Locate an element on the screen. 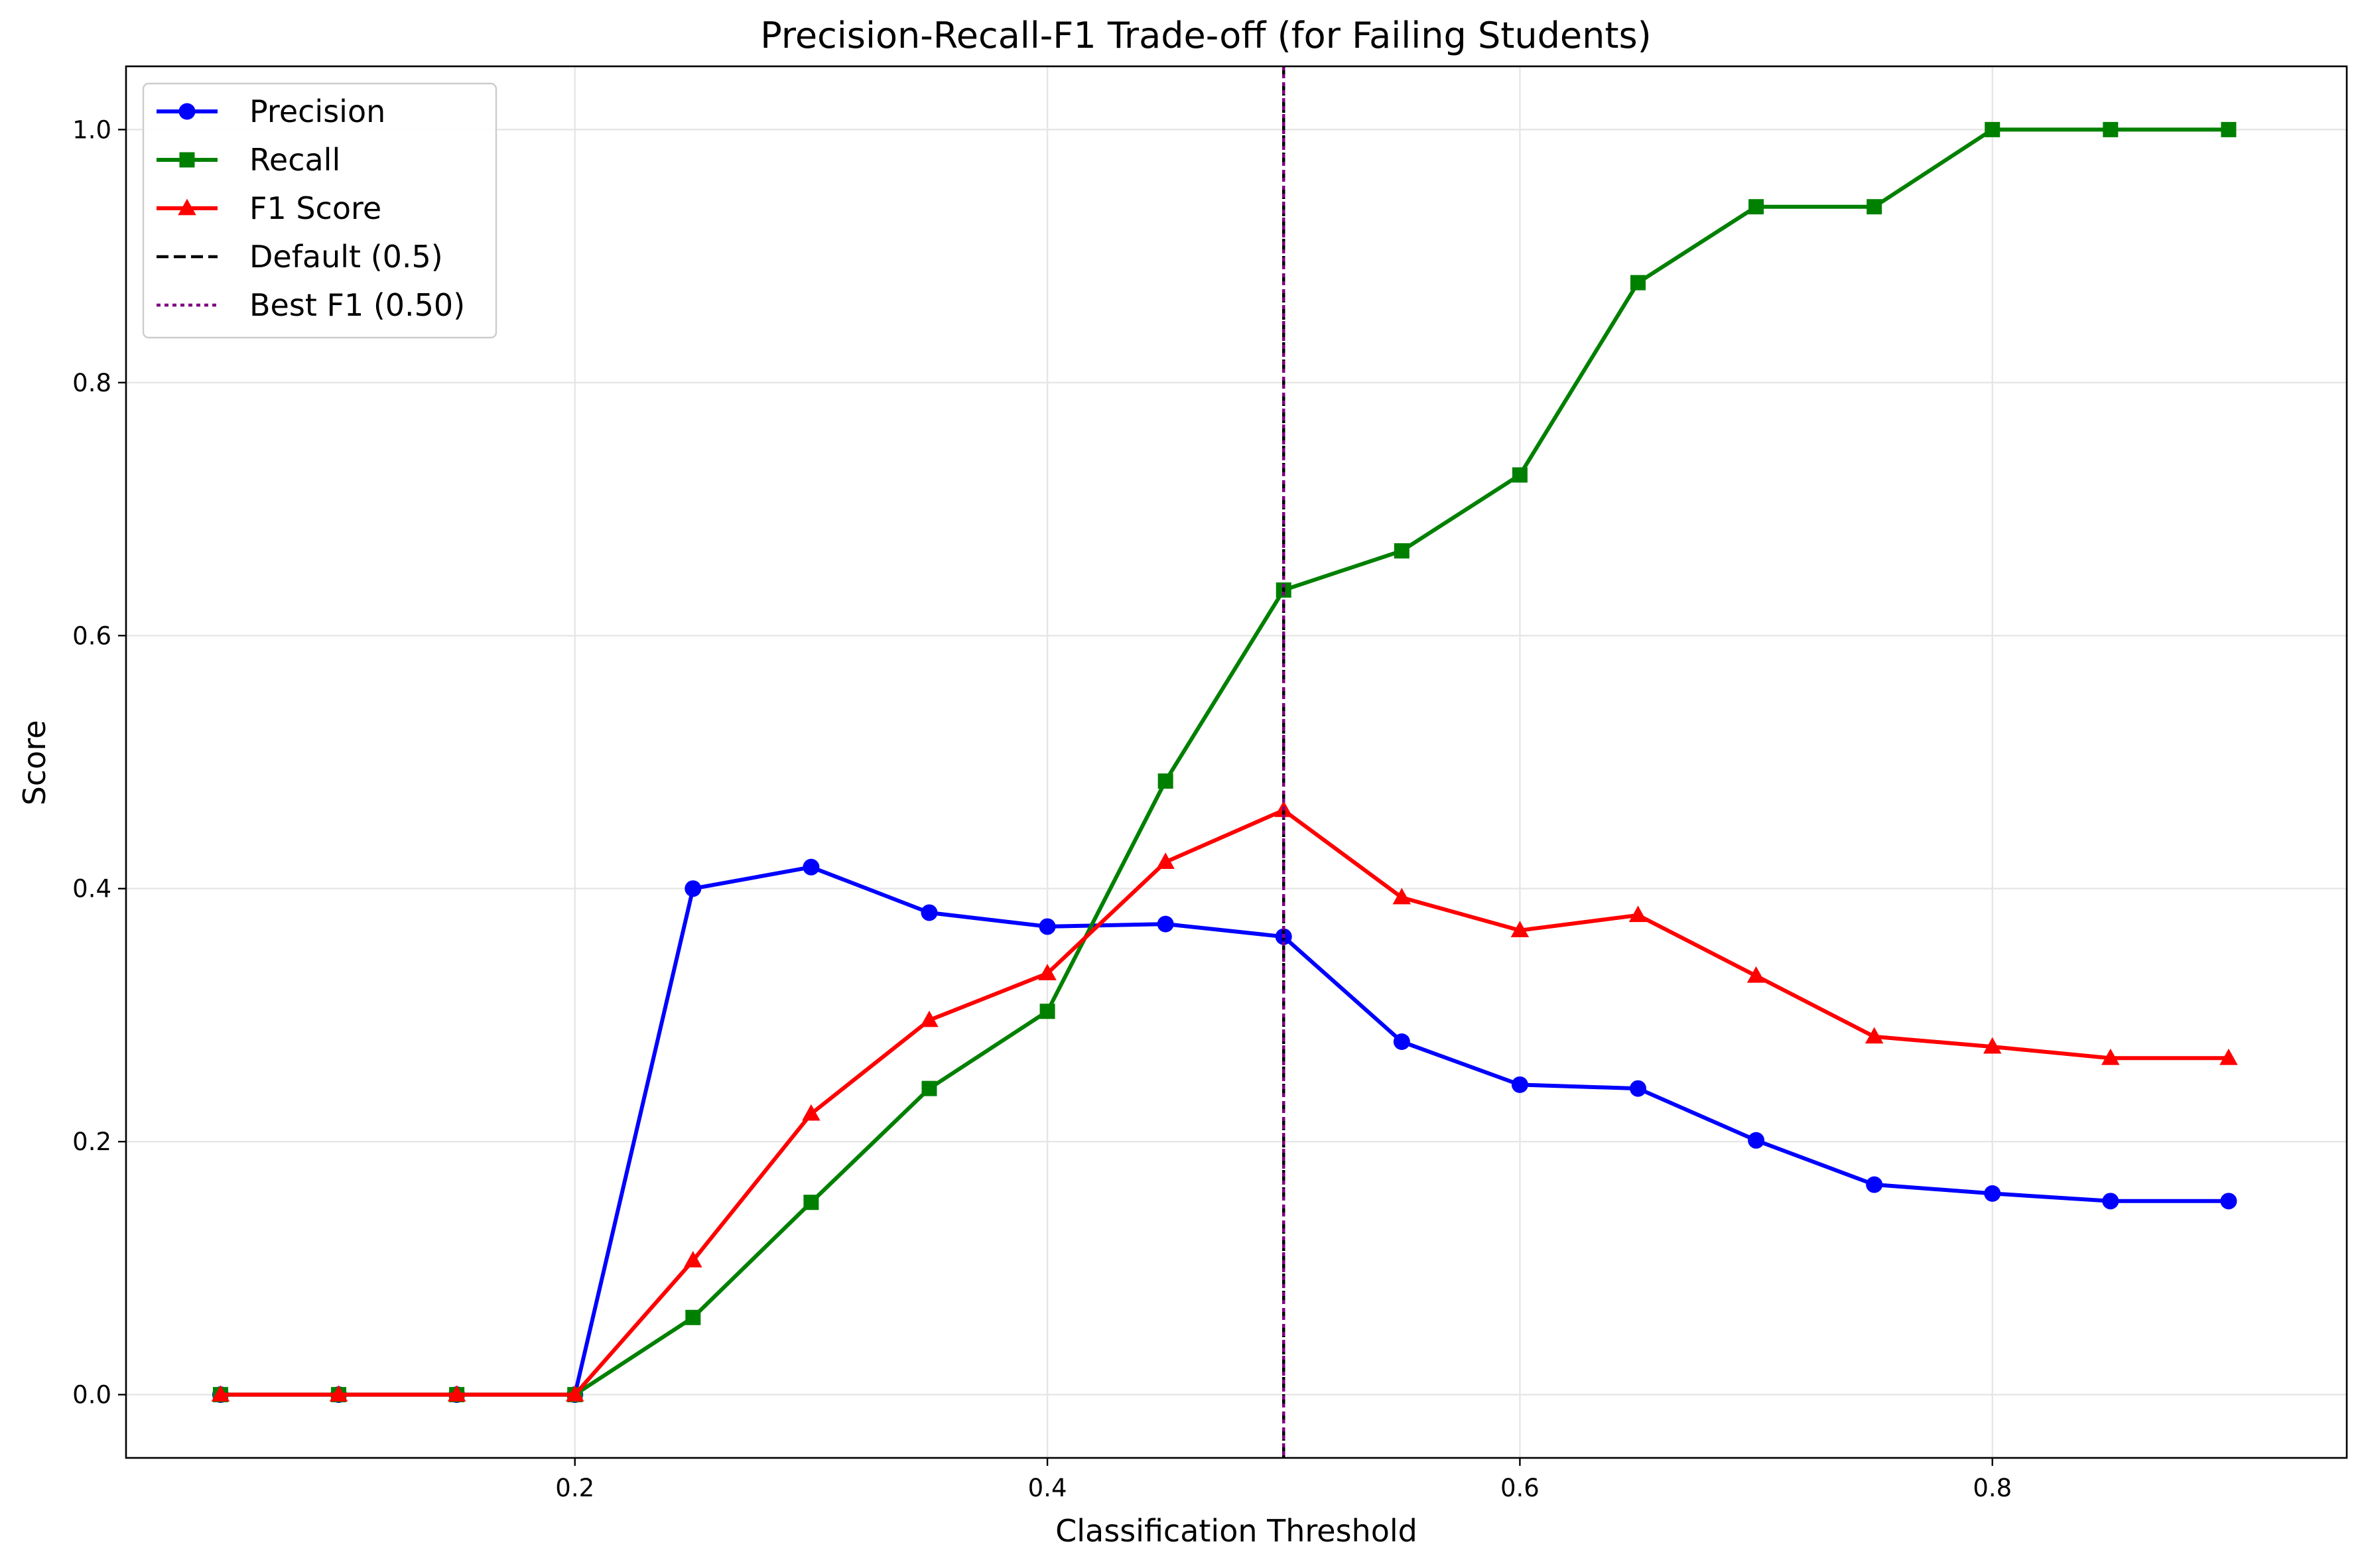 The image size is (2364, 1568). x-tick-label: 0.4 is located at coordinates (1047, 1488).